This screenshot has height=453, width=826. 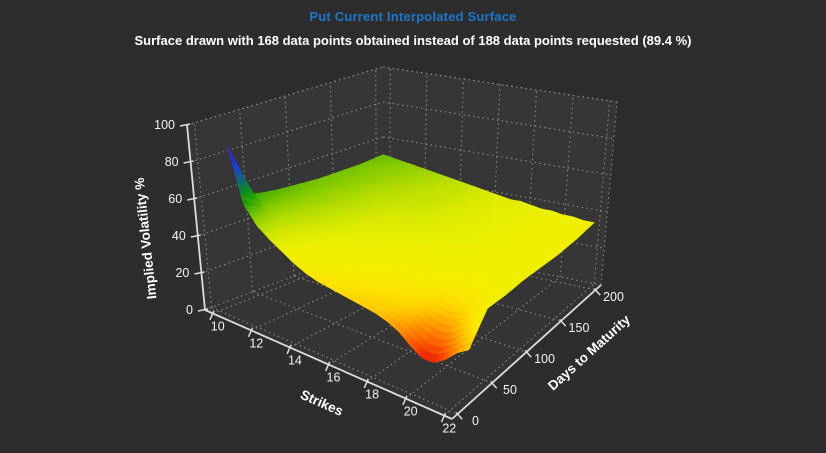 I want to click on x-axis-tick-label: 12, so click(x=256, y=343).